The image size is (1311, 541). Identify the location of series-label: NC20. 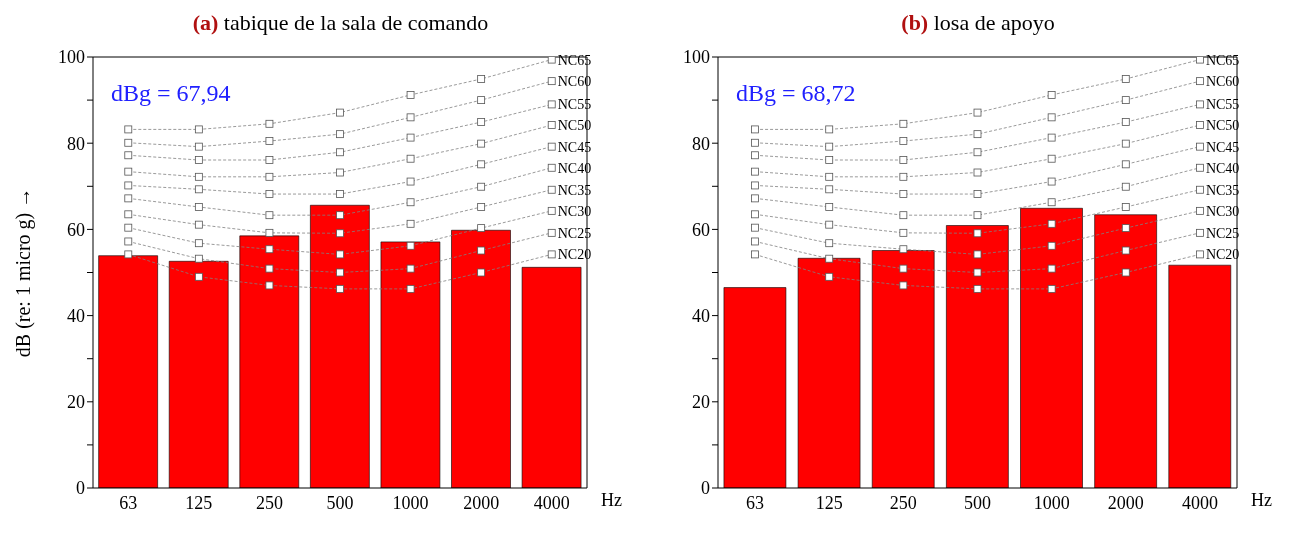
(574, 255).